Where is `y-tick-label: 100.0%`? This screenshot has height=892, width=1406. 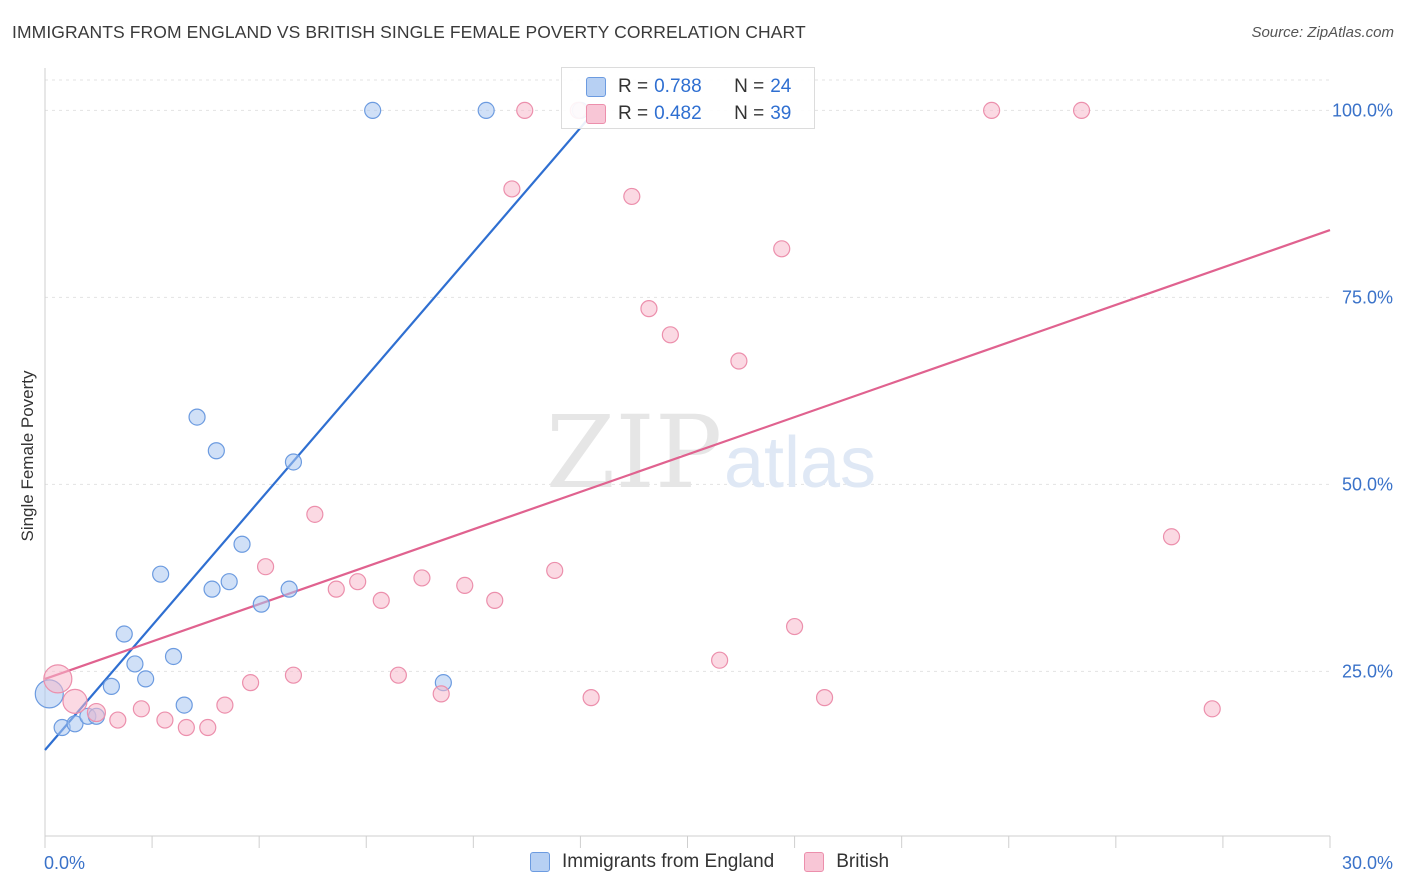
y-tick-label: 100.0% is located at coordinates (1362, 110).